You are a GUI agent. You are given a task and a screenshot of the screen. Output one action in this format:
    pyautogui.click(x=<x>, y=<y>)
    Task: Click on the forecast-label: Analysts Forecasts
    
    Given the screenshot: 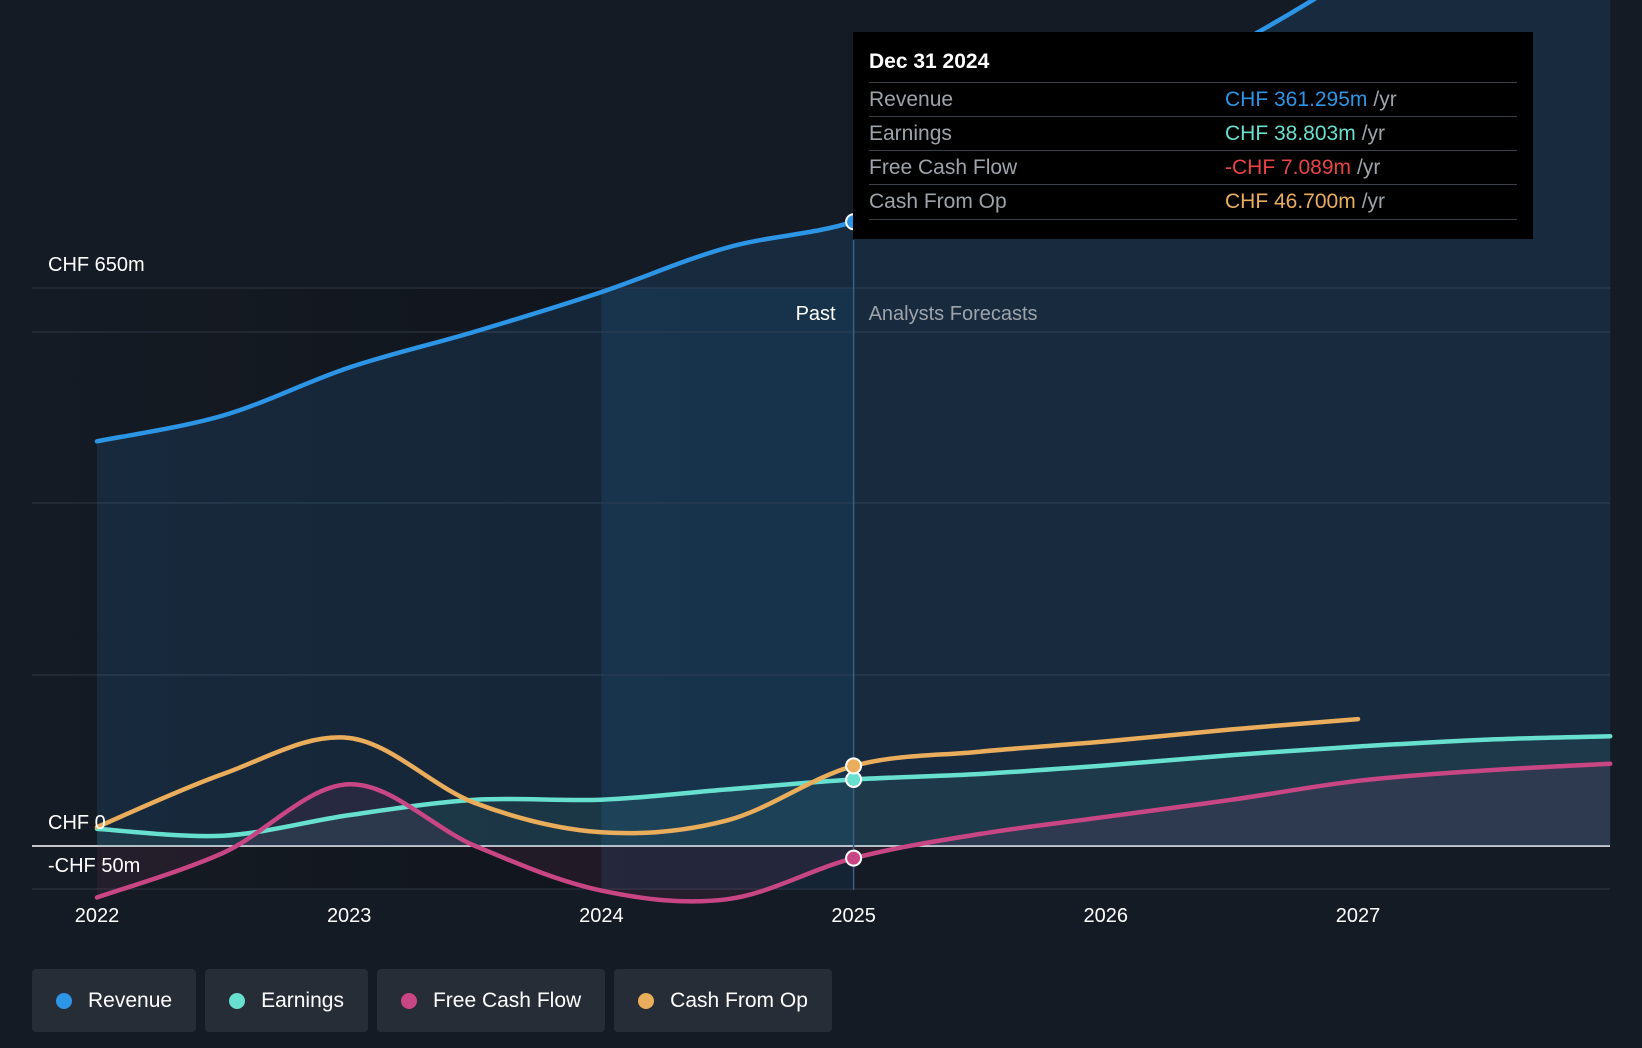 What is the action you would take?
    pyautogui.click(x=953, y=314)
    